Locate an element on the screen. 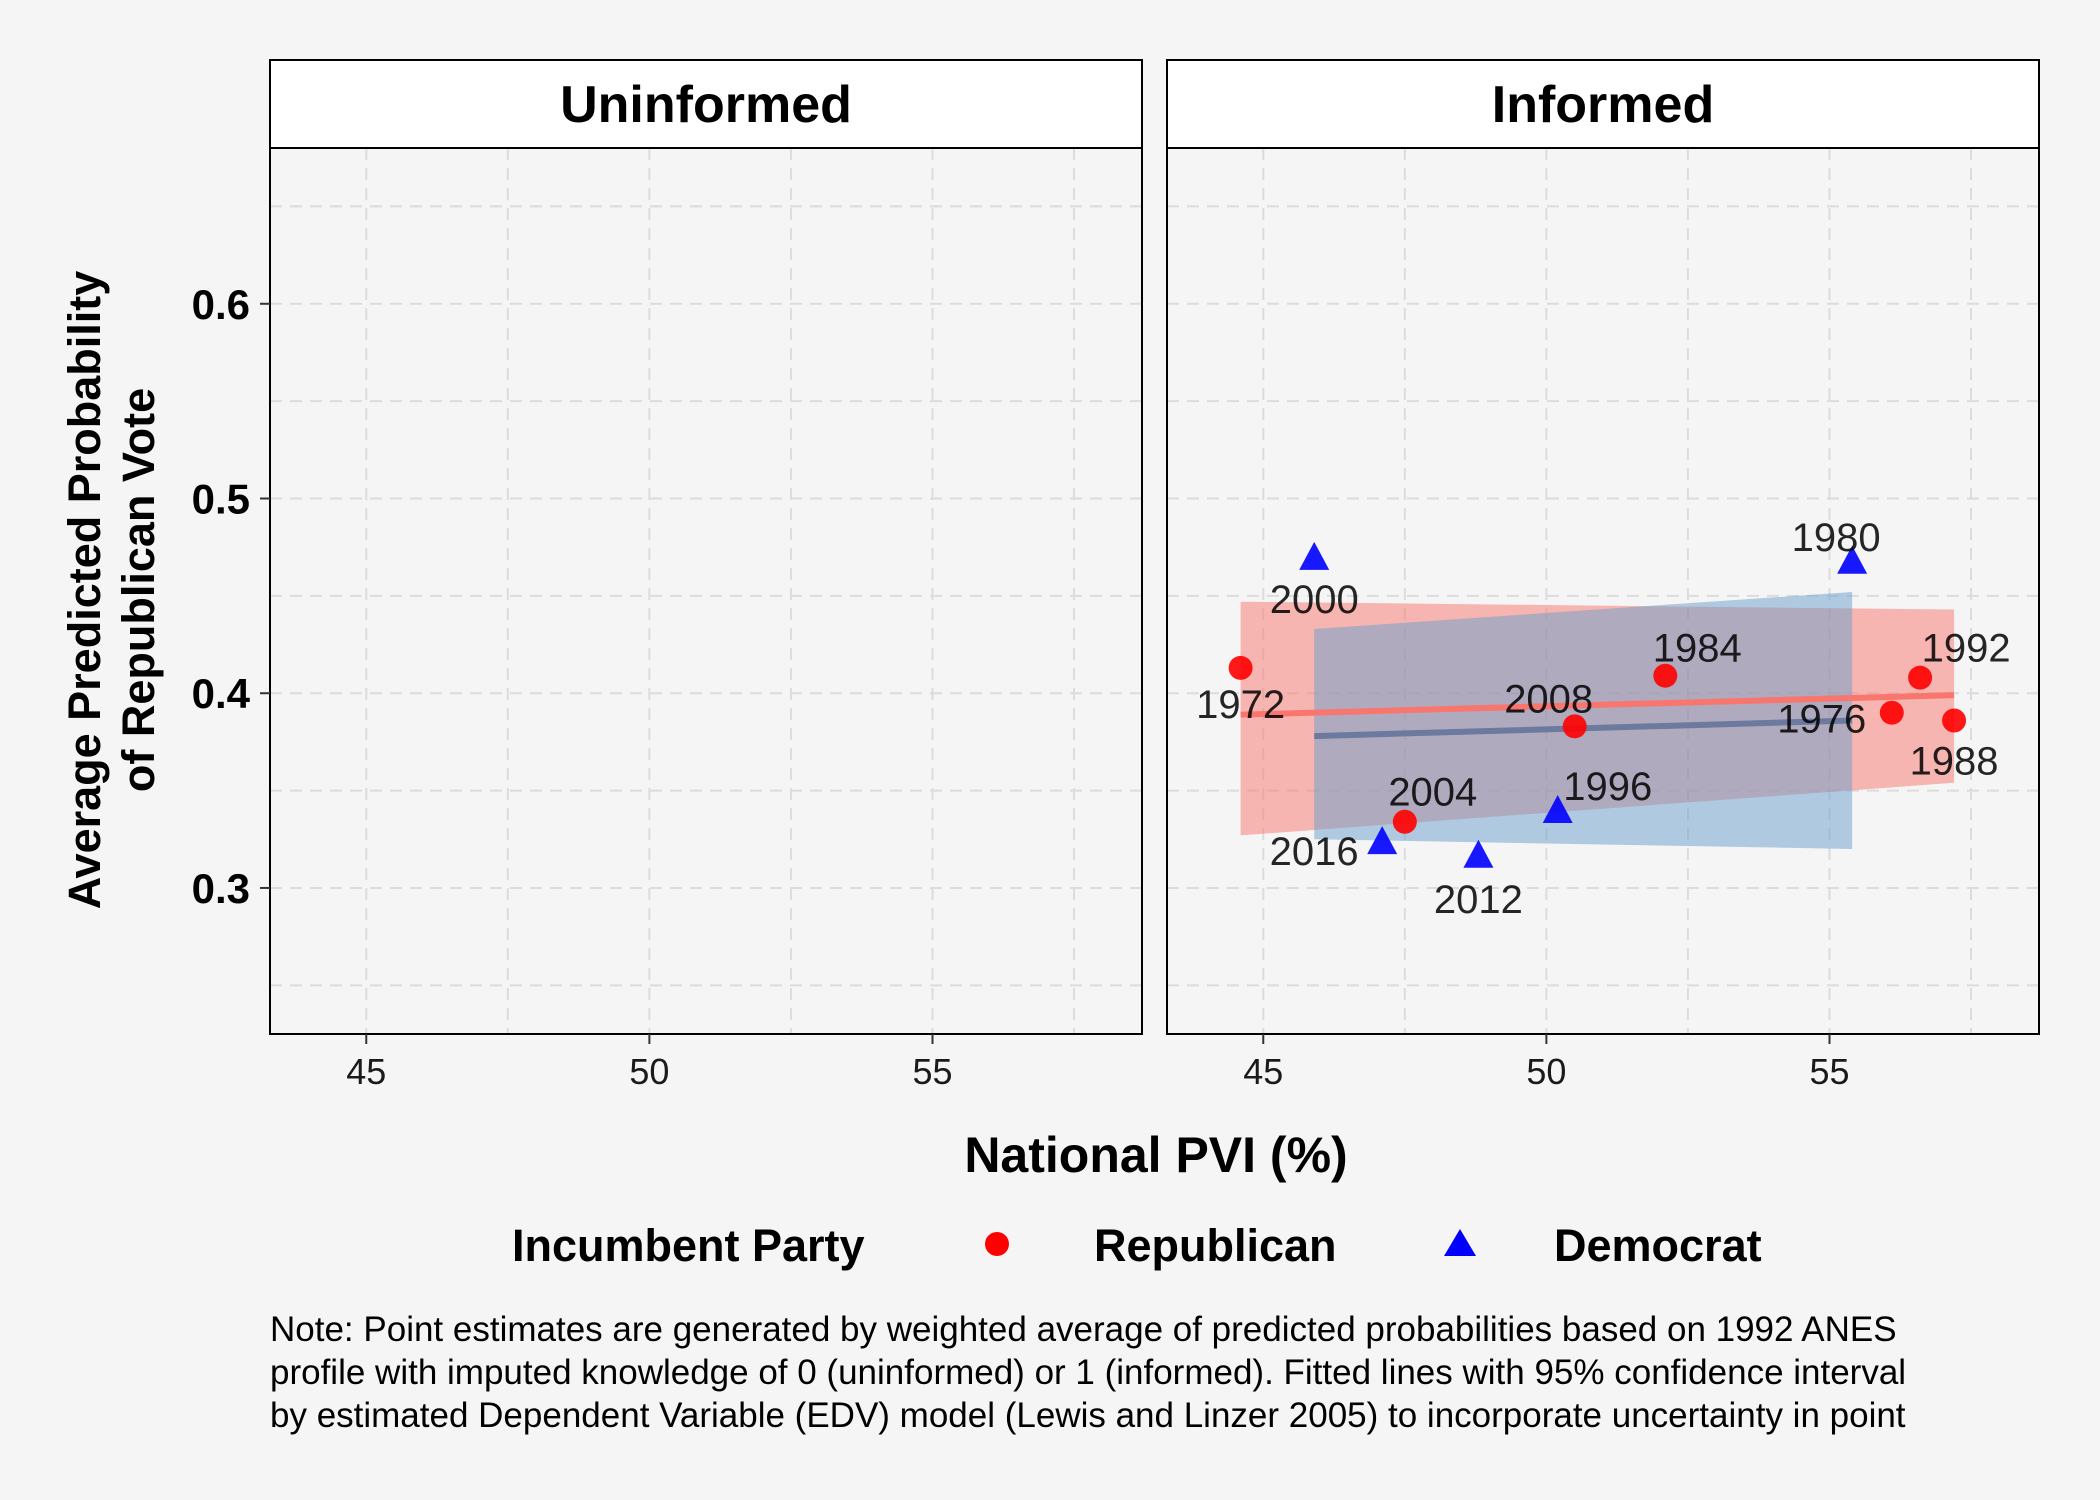 Image resolution: width=2100 pixels, height=1500 pixels. point-label-2004: 2004 is located at coordinates (1432, 793).